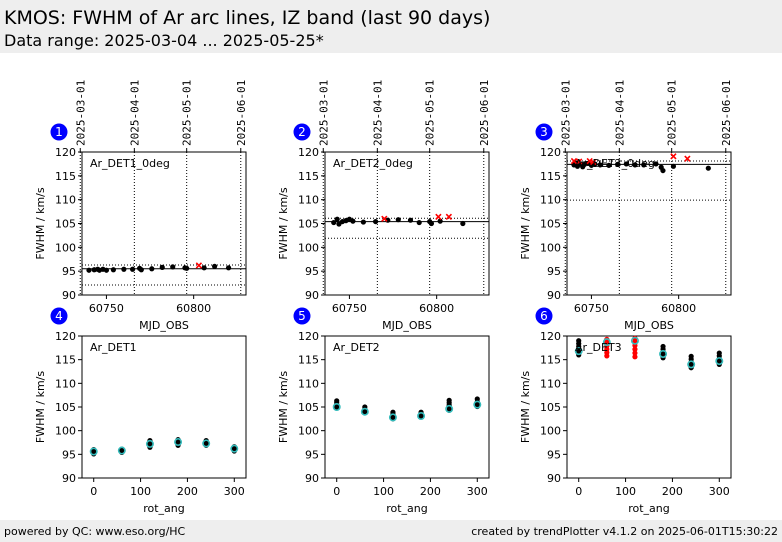  Describe the element at coordinates (134, 113) in the screenshot. I see `date-tick-label: 2025-04-01` at that location.